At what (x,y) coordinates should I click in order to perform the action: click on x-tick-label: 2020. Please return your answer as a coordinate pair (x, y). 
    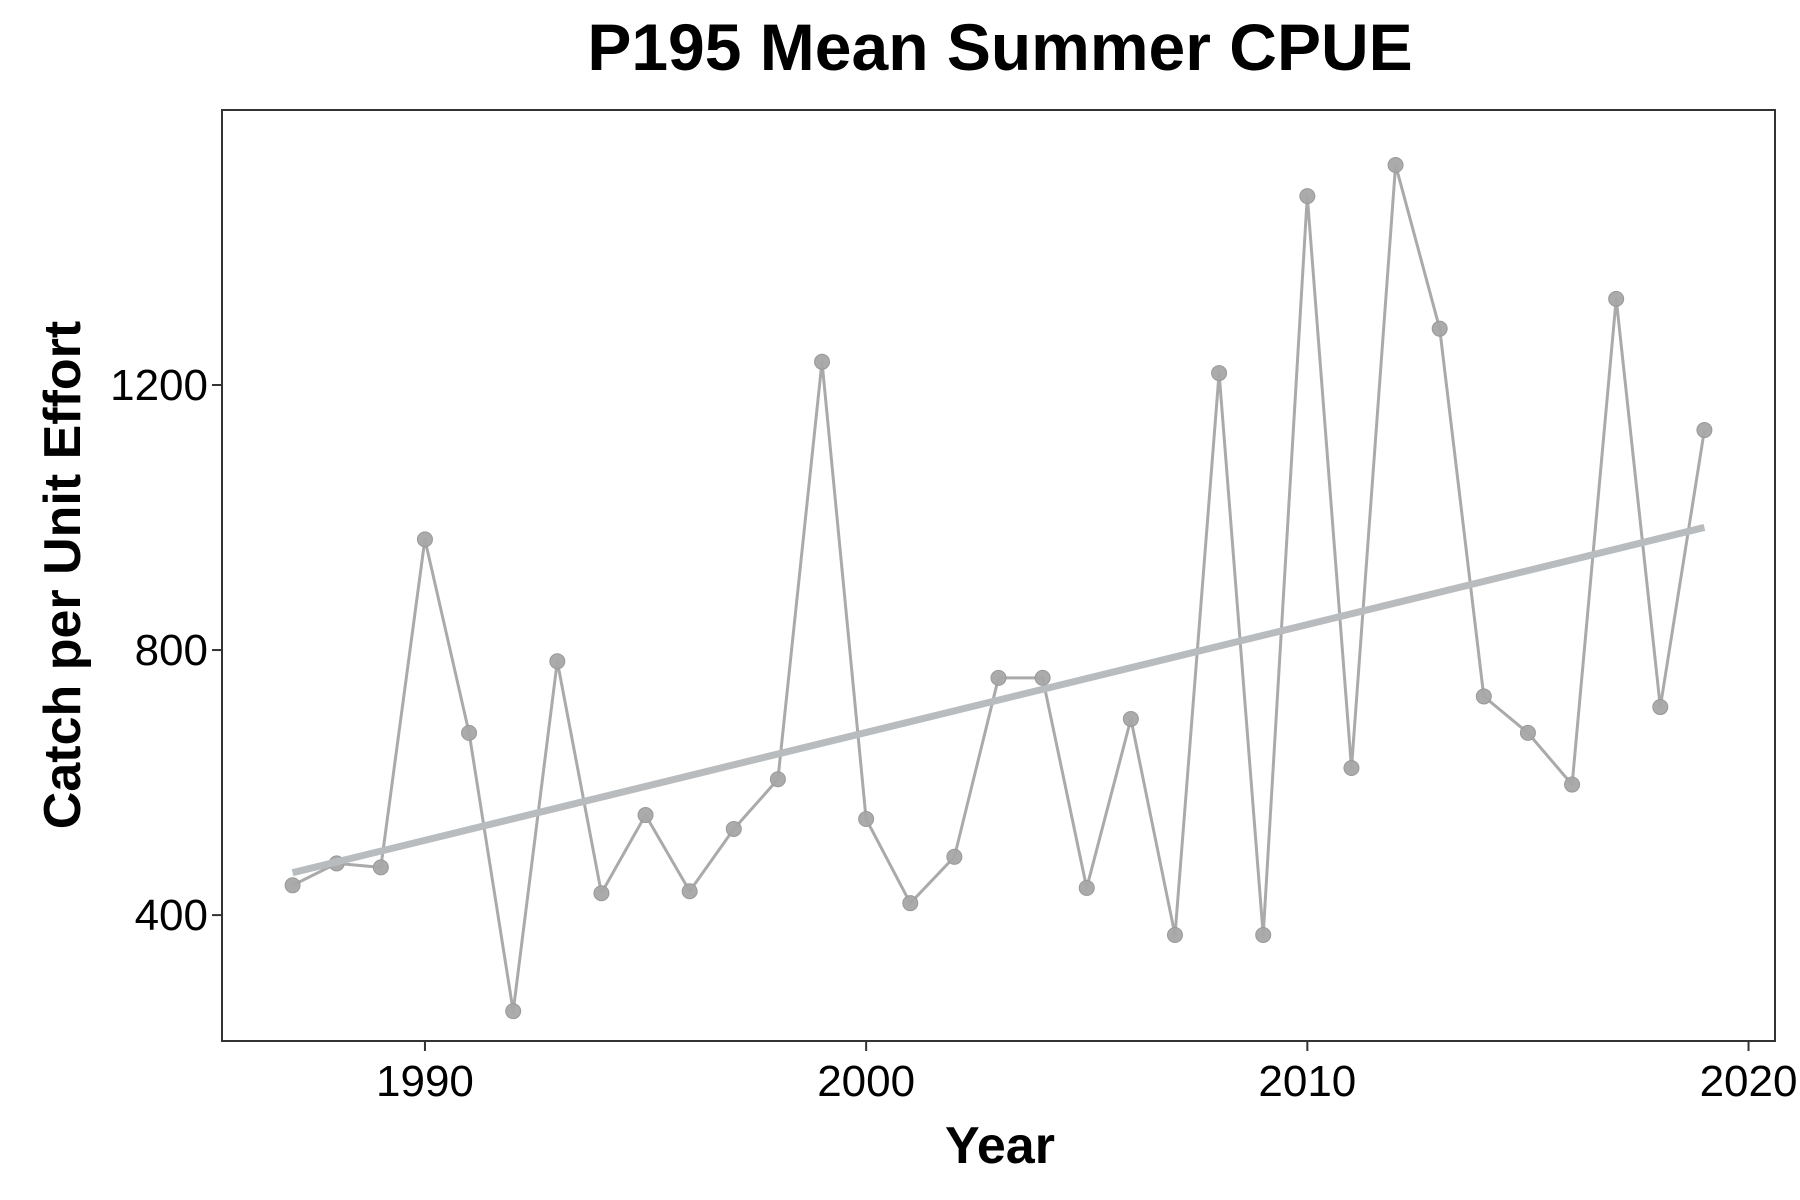
    Looking at the image, I should click on (1749, 1081).